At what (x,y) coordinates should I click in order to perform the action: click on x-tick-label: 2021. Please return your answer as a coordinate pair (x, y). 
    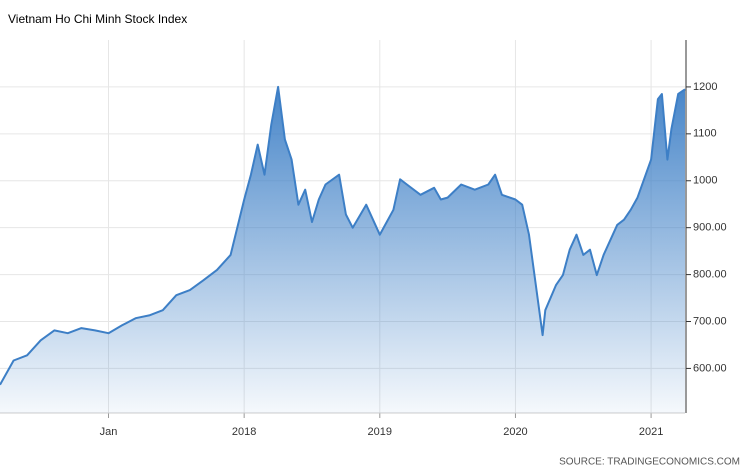
    Looking at the image, I should click on (651, 432).